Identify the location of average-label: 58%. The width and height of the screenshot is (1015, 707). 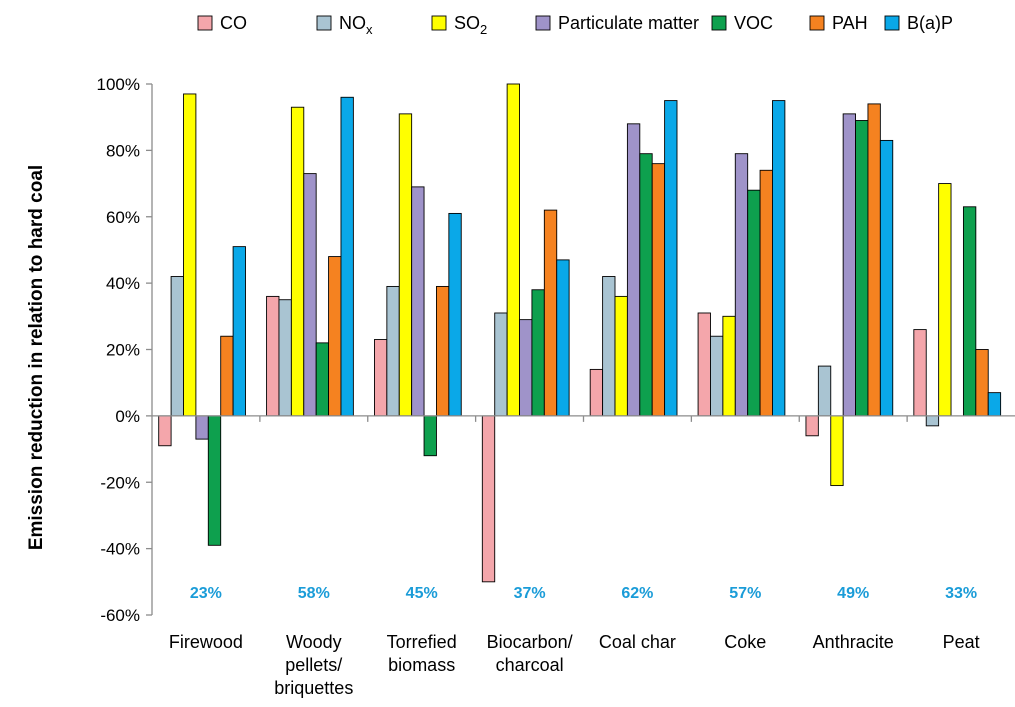
(314, 593).